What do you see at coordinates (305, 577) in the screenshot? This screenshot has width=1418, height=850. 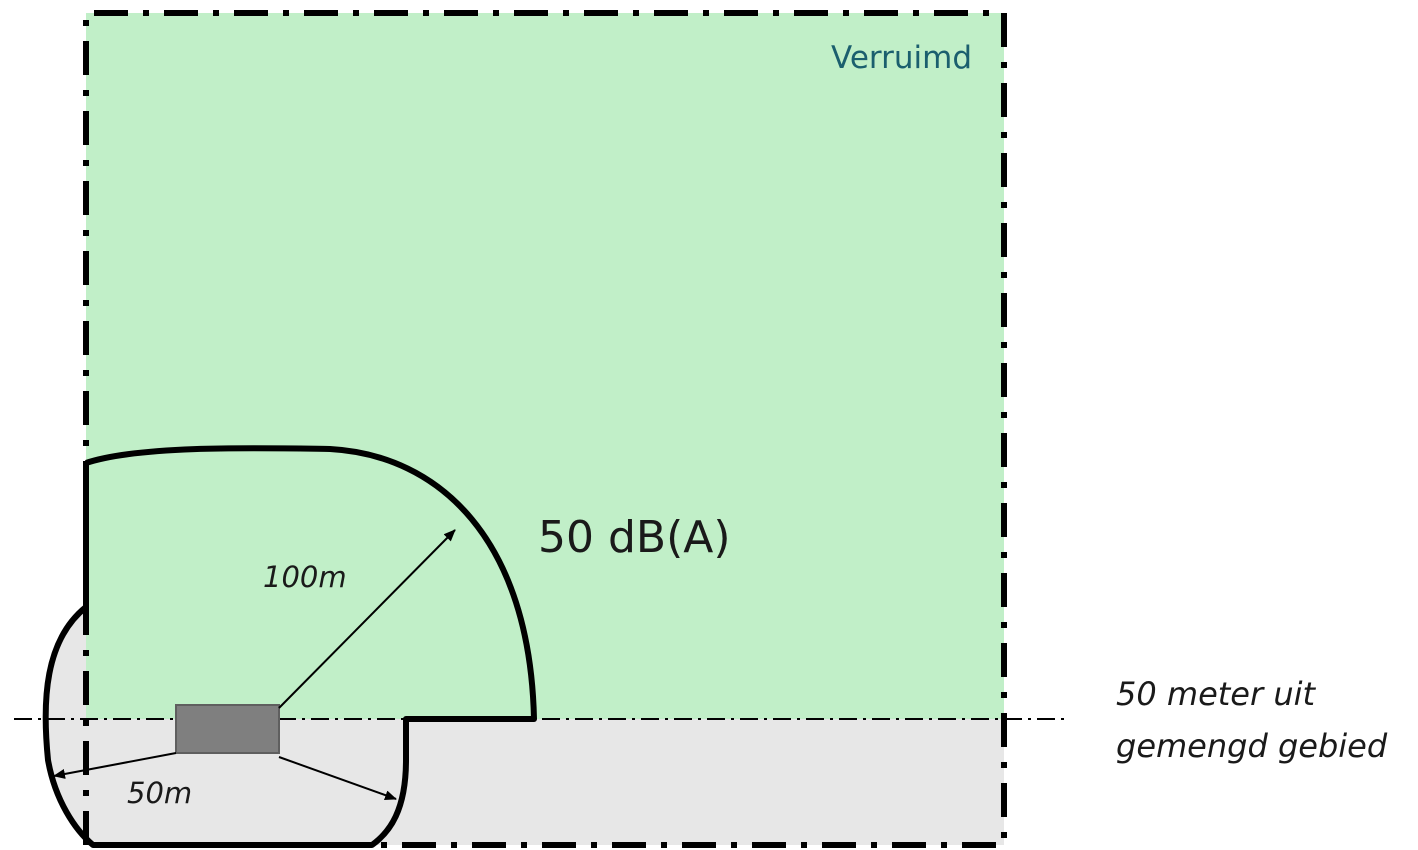 I see `radius-label-100m: 100m` at bounding box center [305, 577].